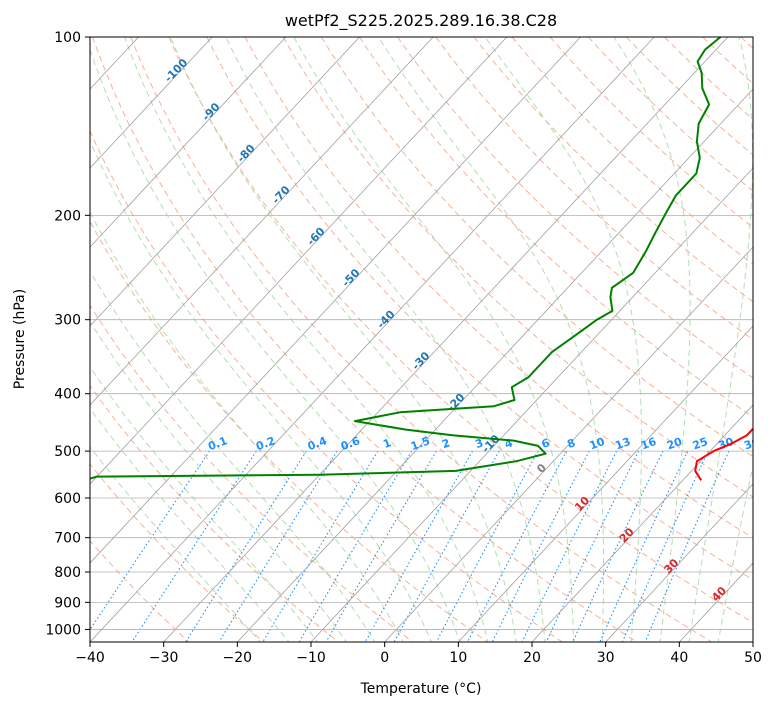  I want to click on y-axis-title: Pressure (hPa), so click(20, 339).